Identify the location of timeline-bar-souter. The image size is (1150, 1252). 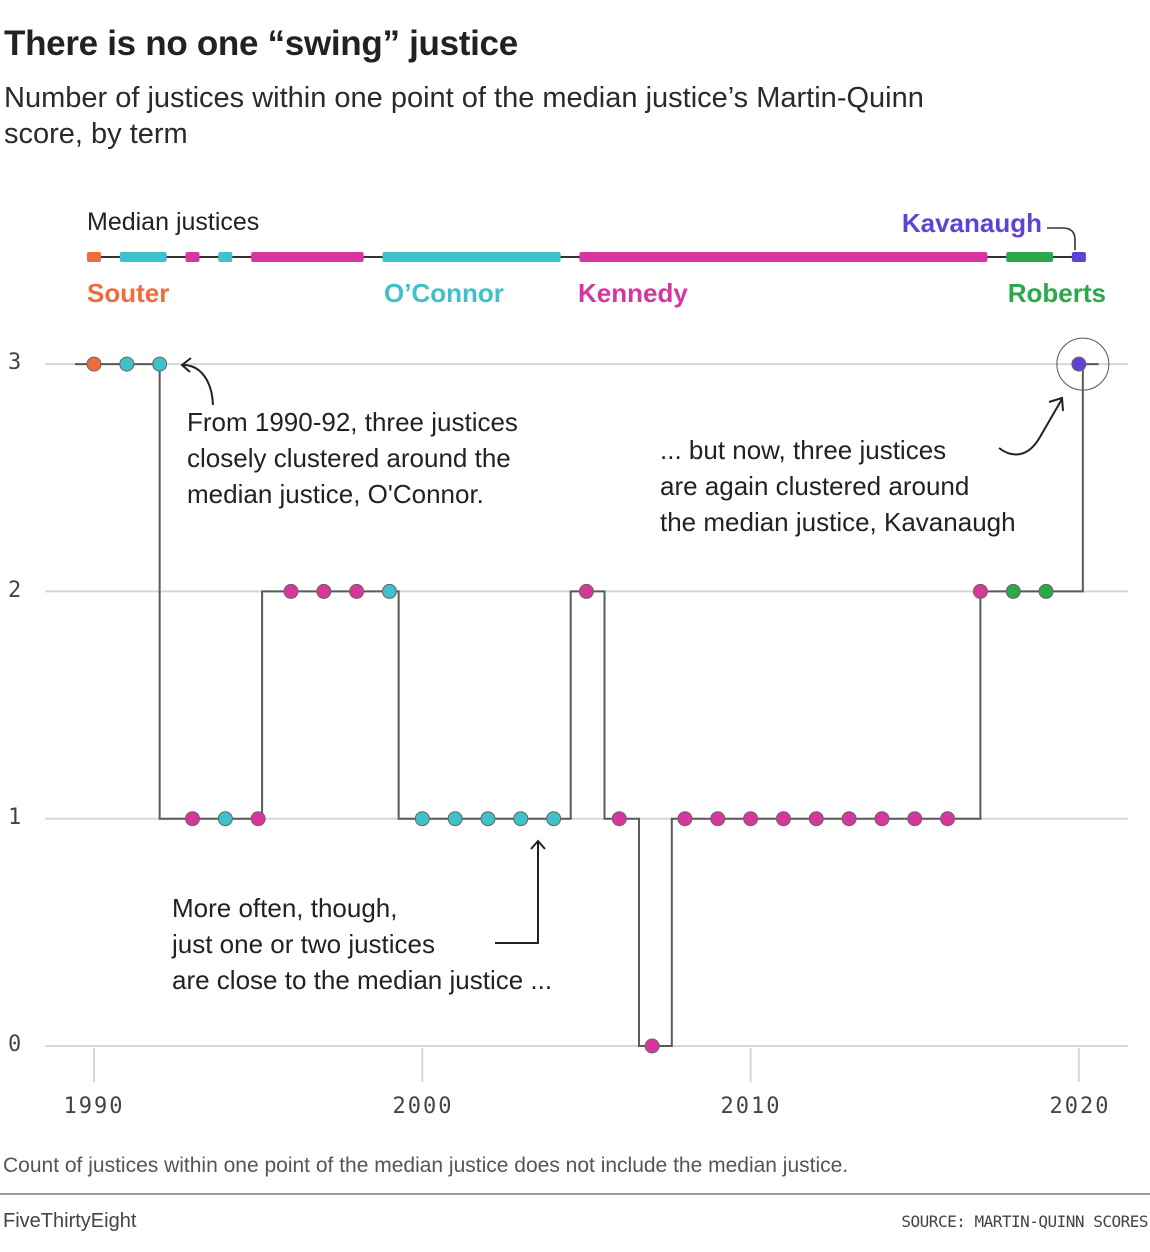
(94, 257).